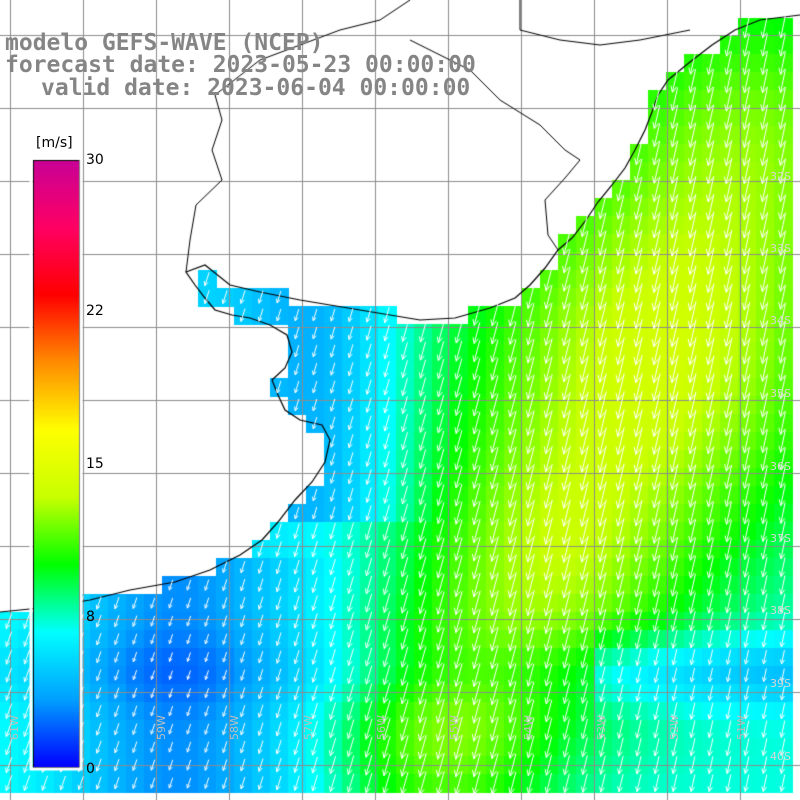 This screenshot has height=800, width=800. What do you see at coordinates (95, 160) in the screenshot?
I see `colorbar-tick-30: 30` at bounding box center [95, 160].